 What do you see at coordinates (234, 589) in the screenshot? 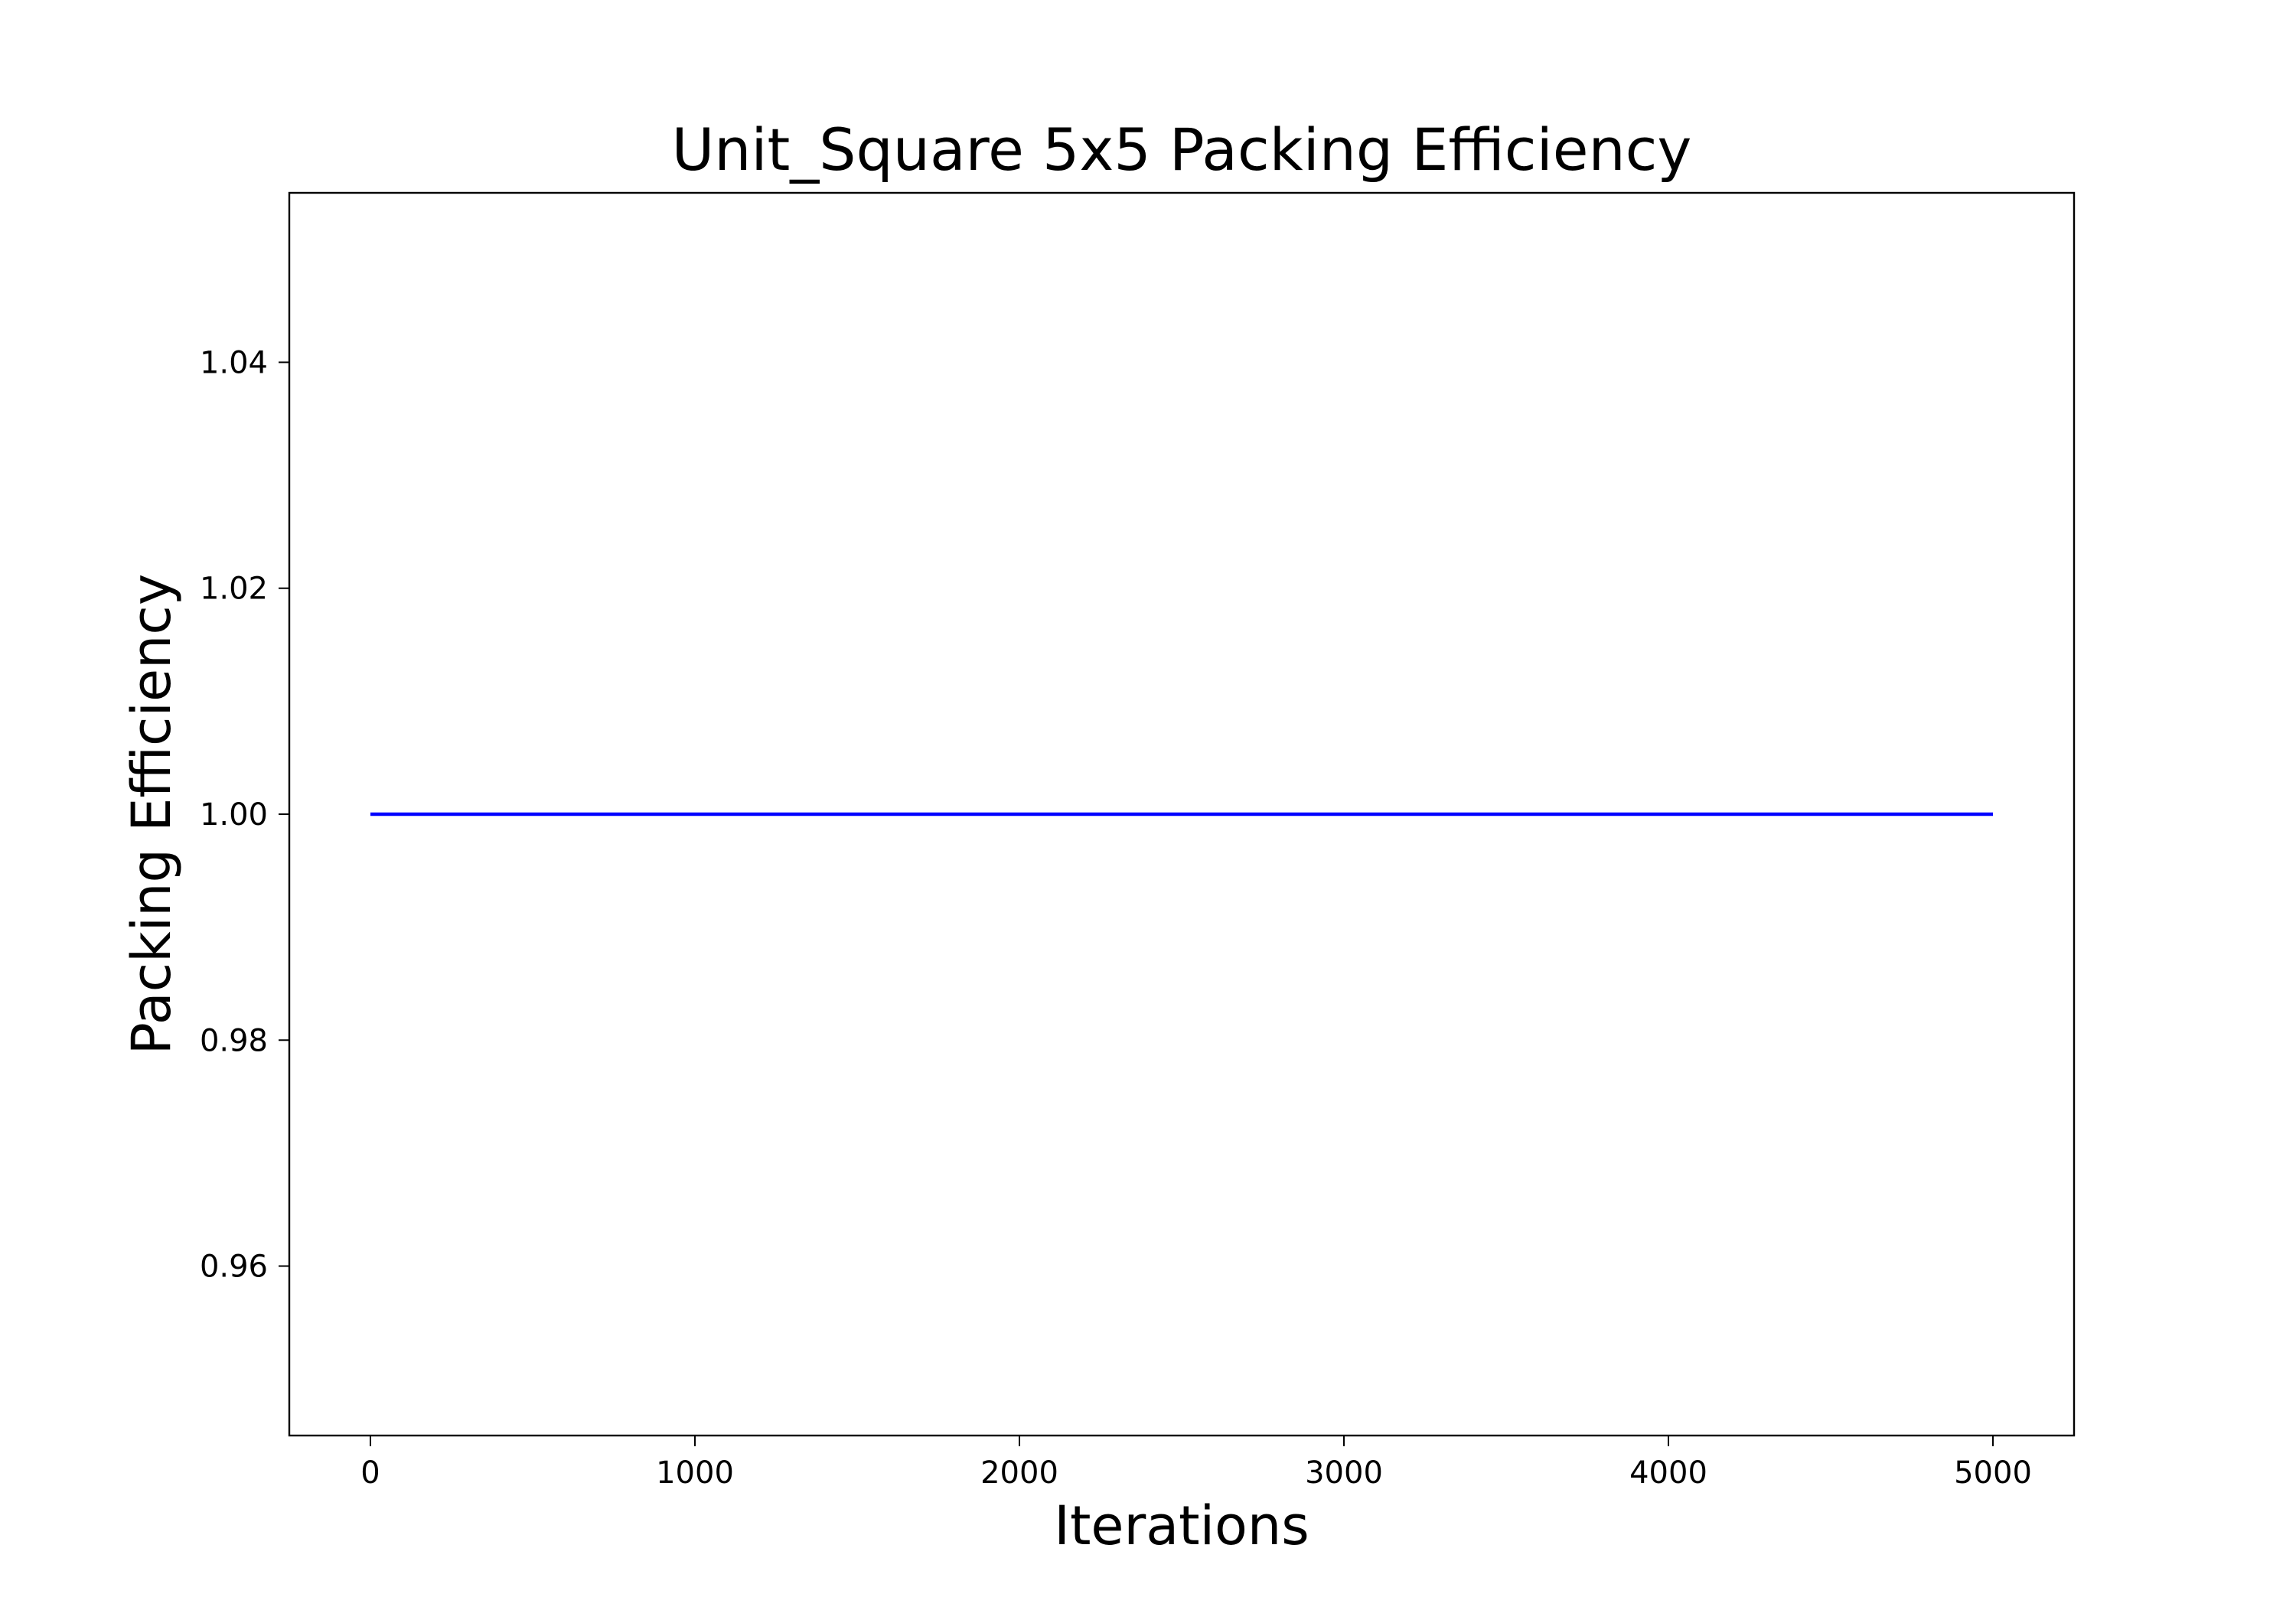
I see `y-tick-label: 1.02` at bounding box center [234, 589].